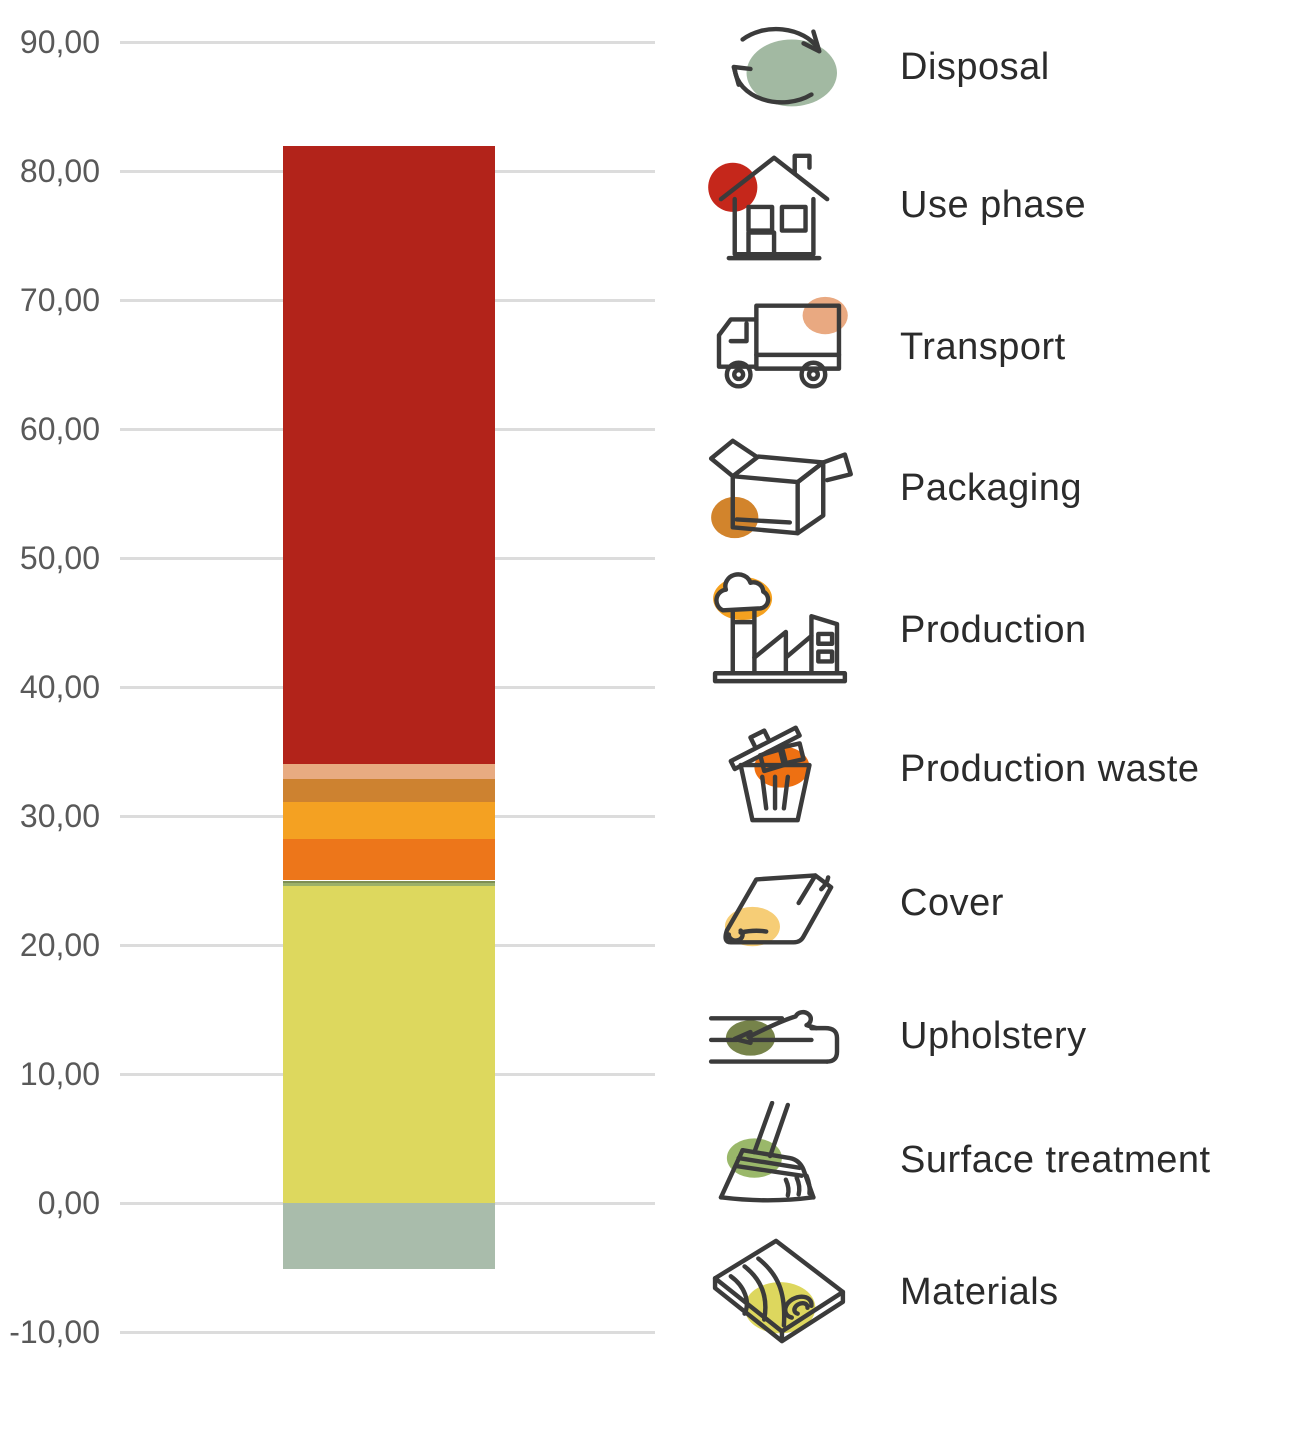 The image size is (1292, 1432). Describe the element at coordinates (68, 1203) in the screenshot. I see `y-axis-tick-label: 0,00` at that location.